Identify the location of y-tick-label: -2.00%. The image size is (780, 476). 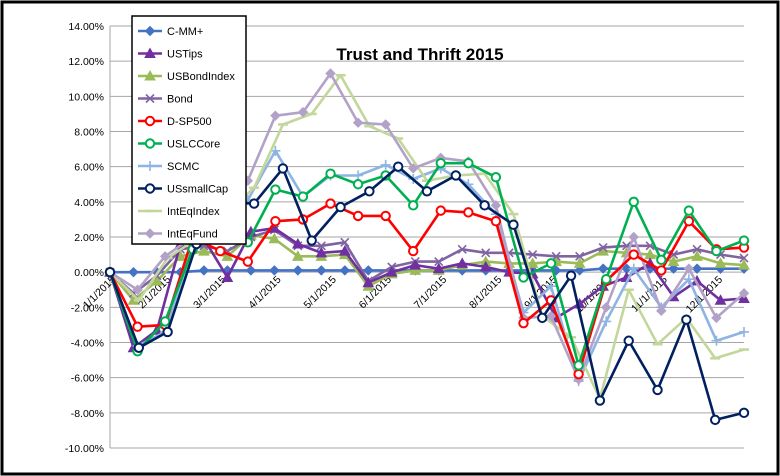
(87, 308).